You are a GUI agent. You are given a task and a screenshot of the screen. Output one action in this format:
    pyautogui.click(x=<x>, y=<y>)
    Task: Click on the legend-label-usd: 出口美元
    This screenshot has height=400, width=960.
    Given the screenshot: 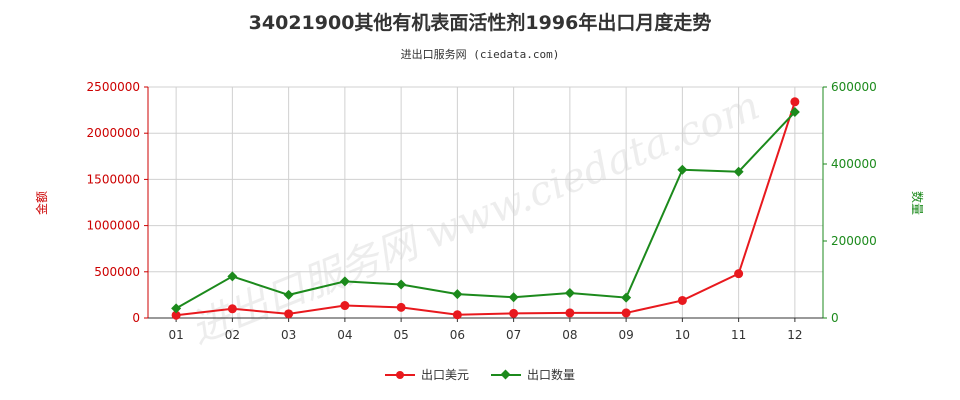 What is the action you would take?
    pyautogui.click(x=444, y=375)
    